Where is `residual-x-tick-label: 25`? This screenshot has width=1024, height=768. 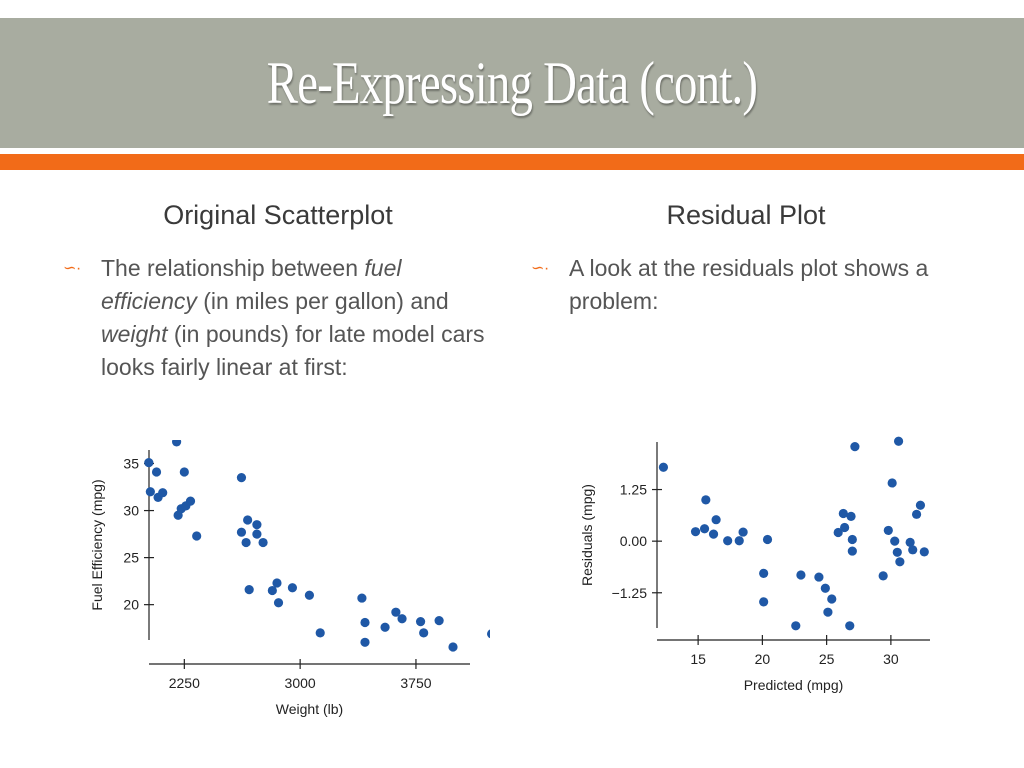
residual-x-tick-label: 25 is located at coordinates (827, 659).